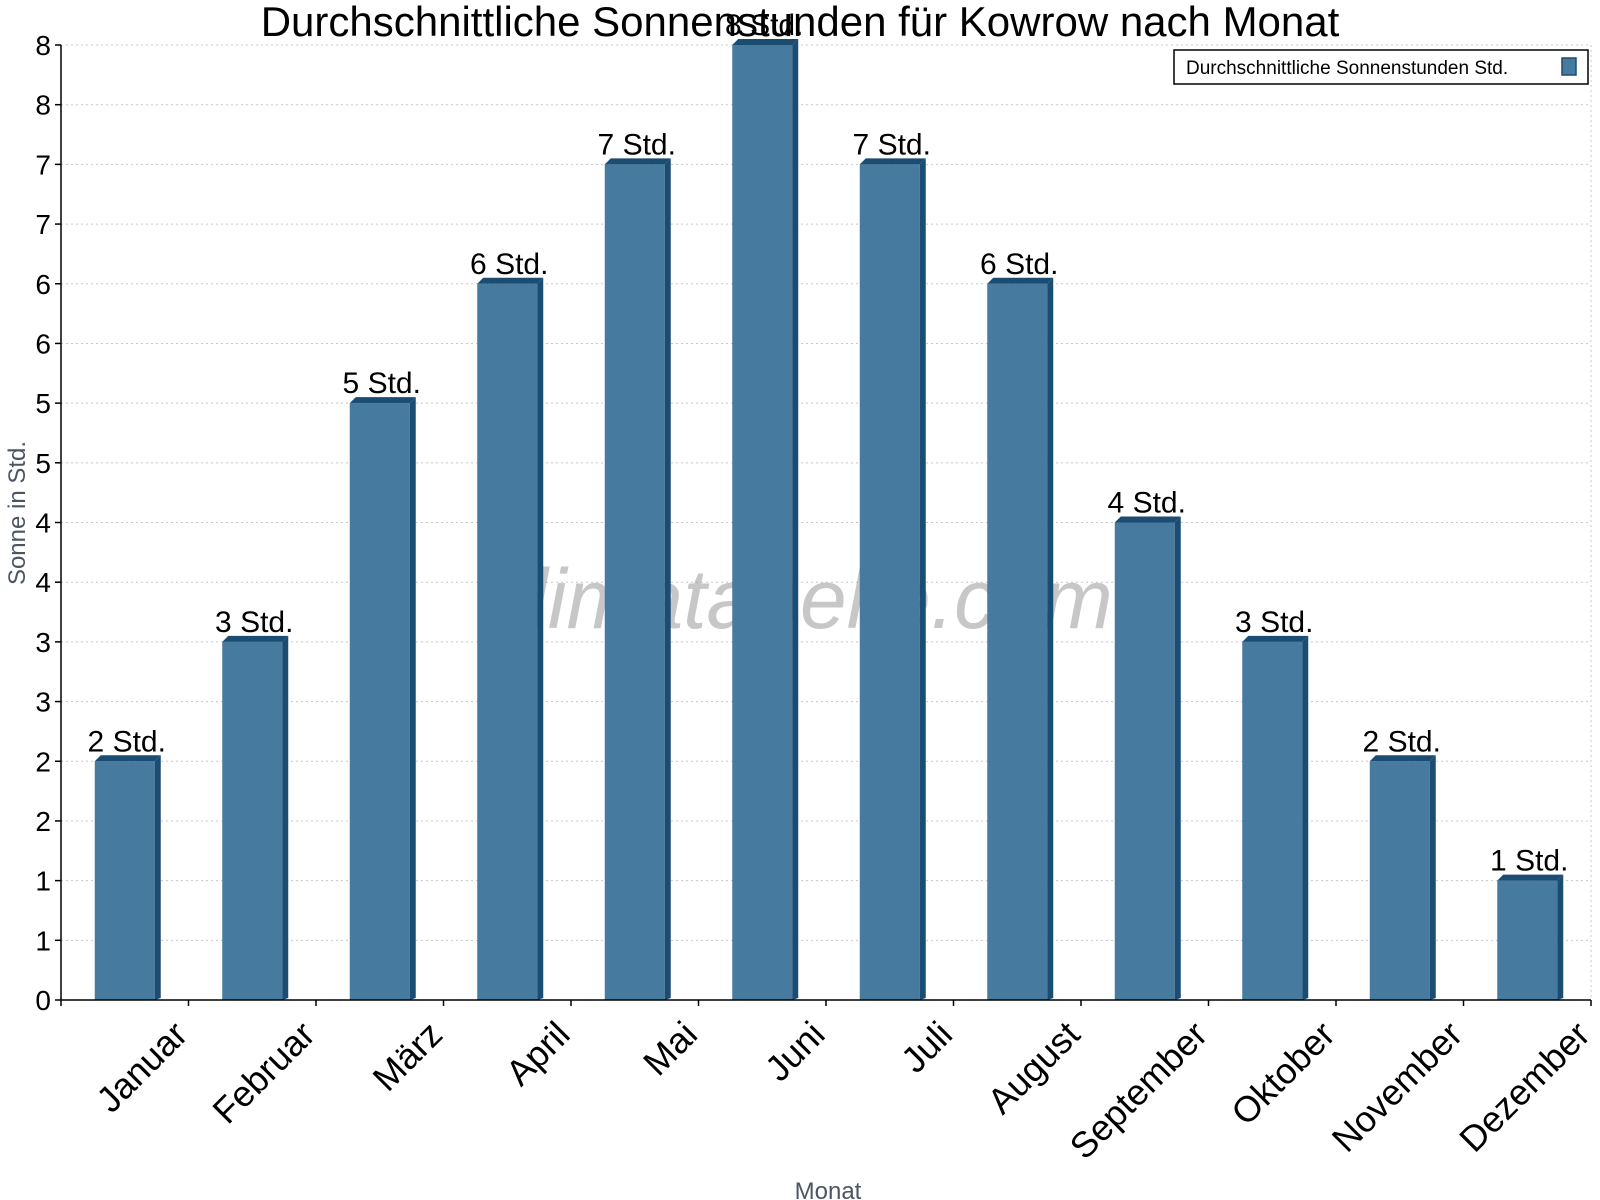 This screenshot has width=1600, height=1200. What do you see at coordinates (1347, 68) in the screenshot?
I see `legend-label: Durchschnittliche Sonnenstunden Std.` at bounding box center [1347, 68].